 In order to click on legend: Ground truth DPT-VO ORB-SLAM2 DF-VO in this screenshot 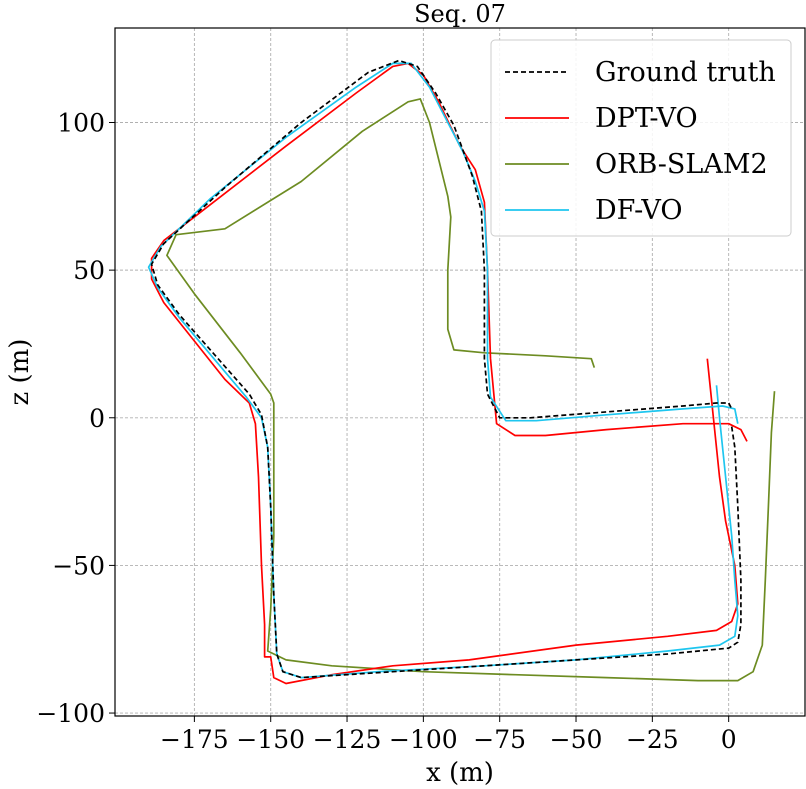, I will do `click(641, 138)`.